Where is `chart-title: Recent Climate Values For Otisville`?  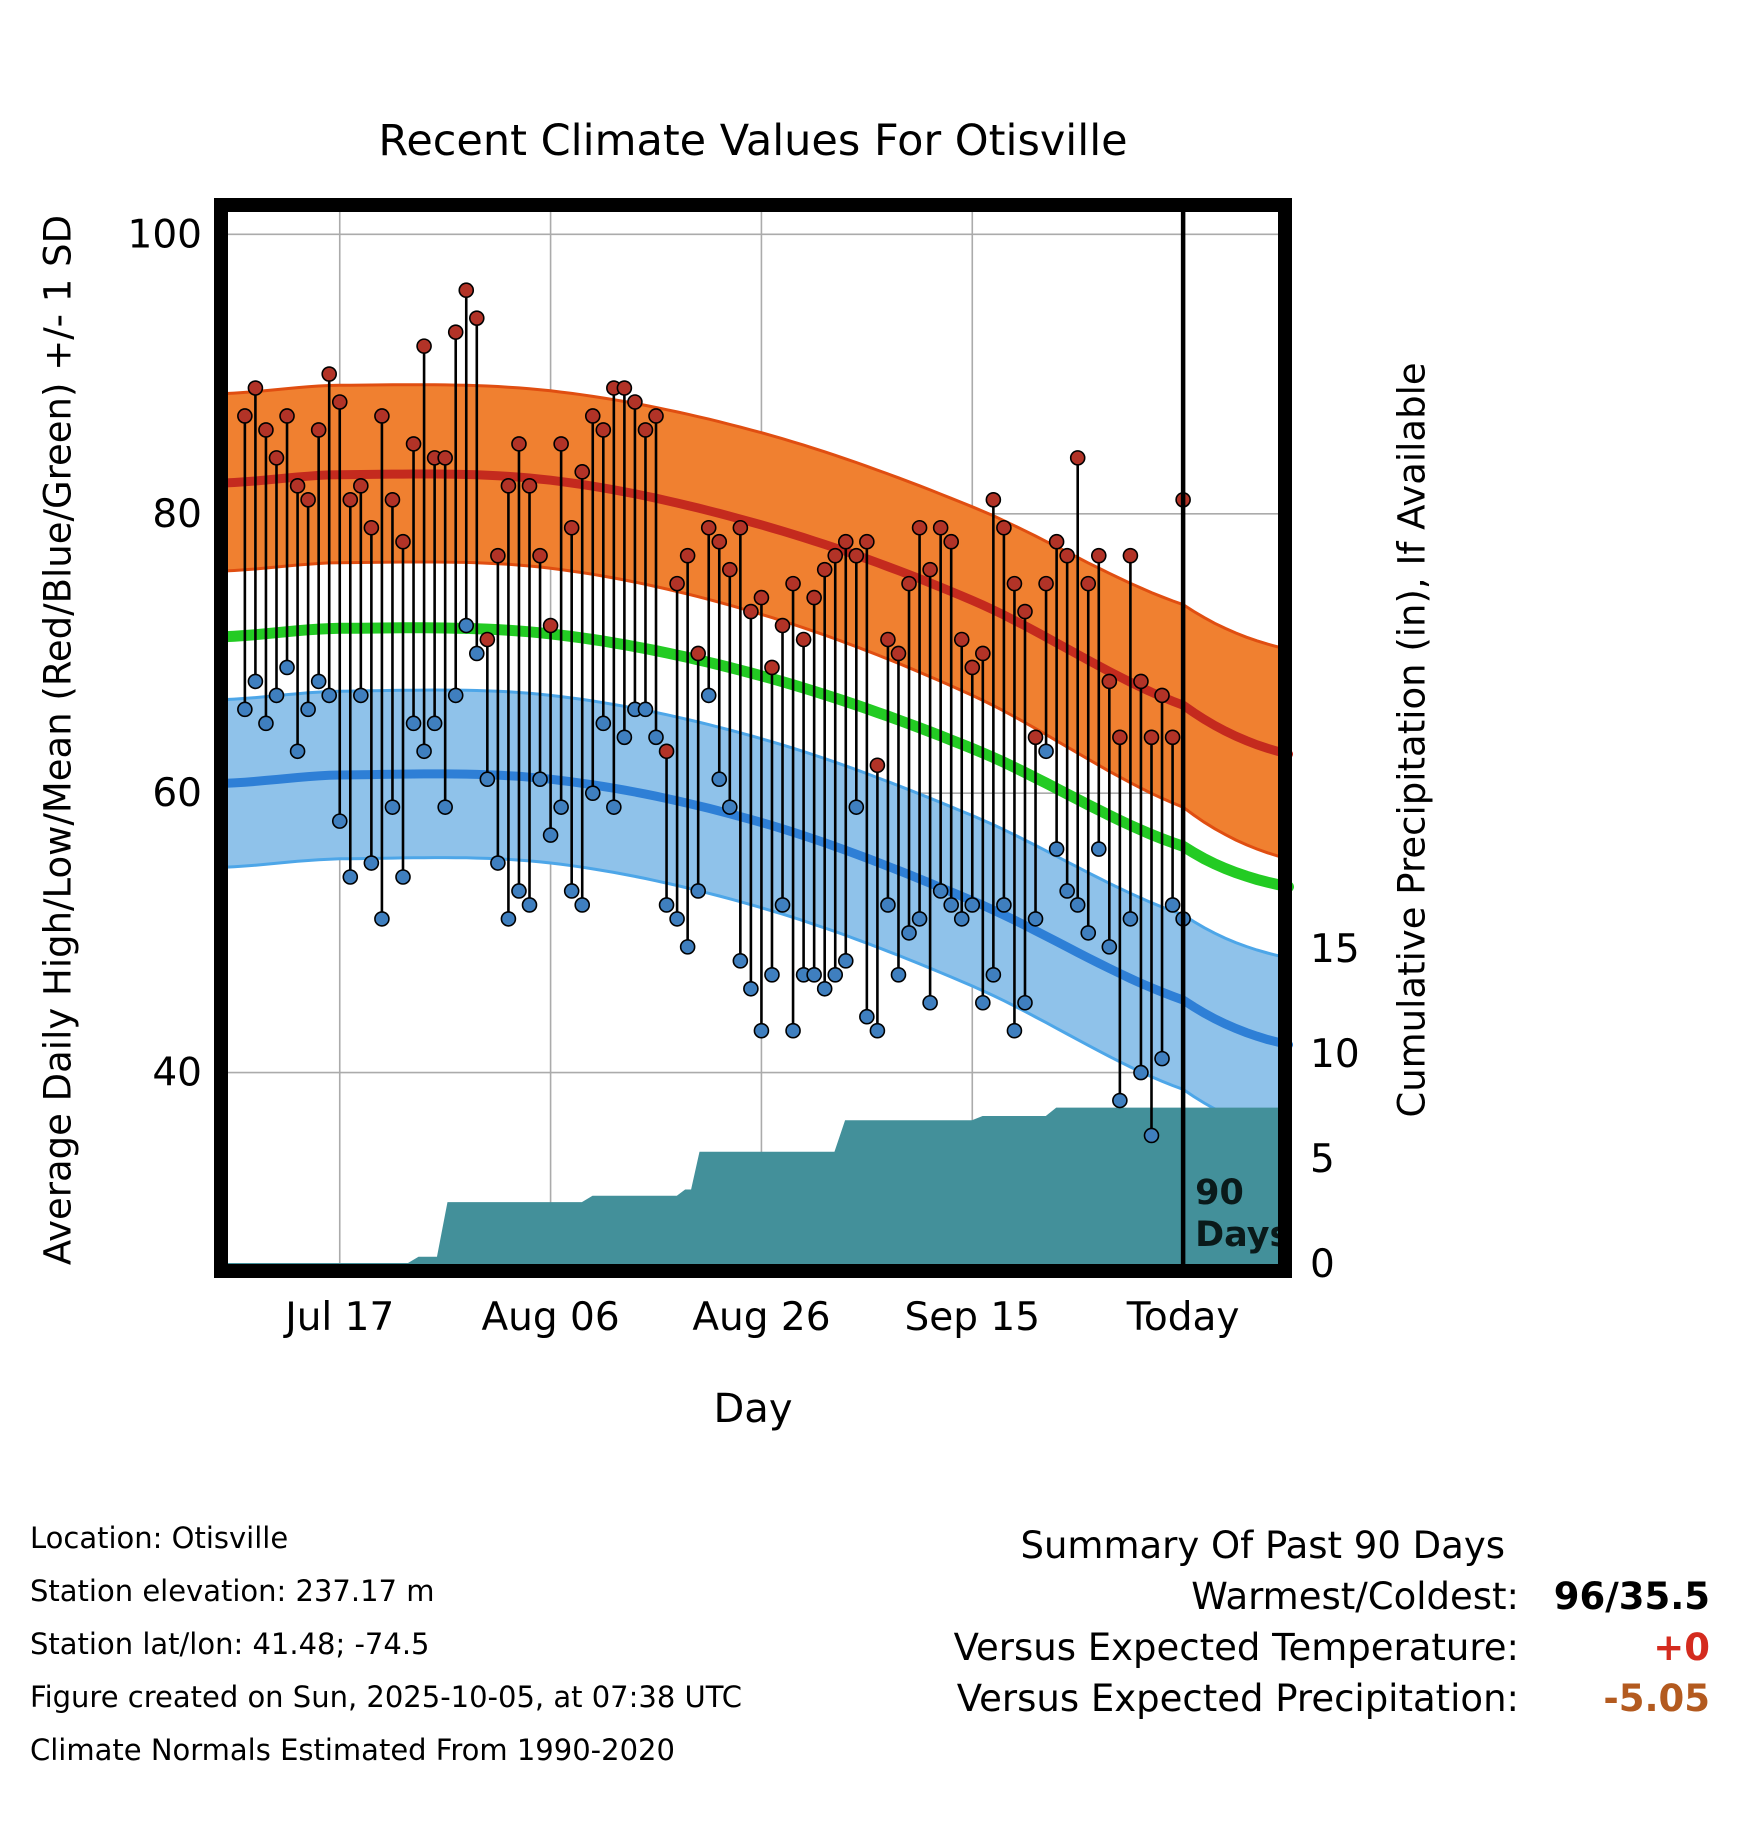 chart-title: Recent Climate Values For Otisville is located at coordinates (753, 141).